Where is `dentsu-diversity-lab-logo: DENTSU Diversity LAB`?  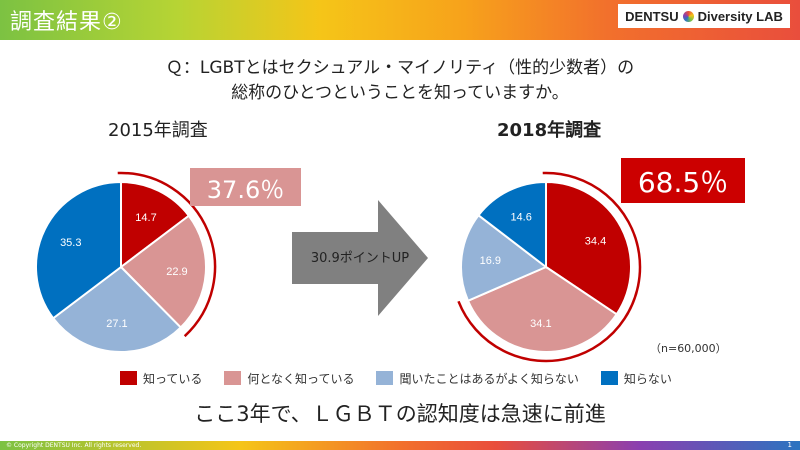
dentsu-diversity-lab-logo: DENTSU Diversity LAB is located at coordinates (704, 16).